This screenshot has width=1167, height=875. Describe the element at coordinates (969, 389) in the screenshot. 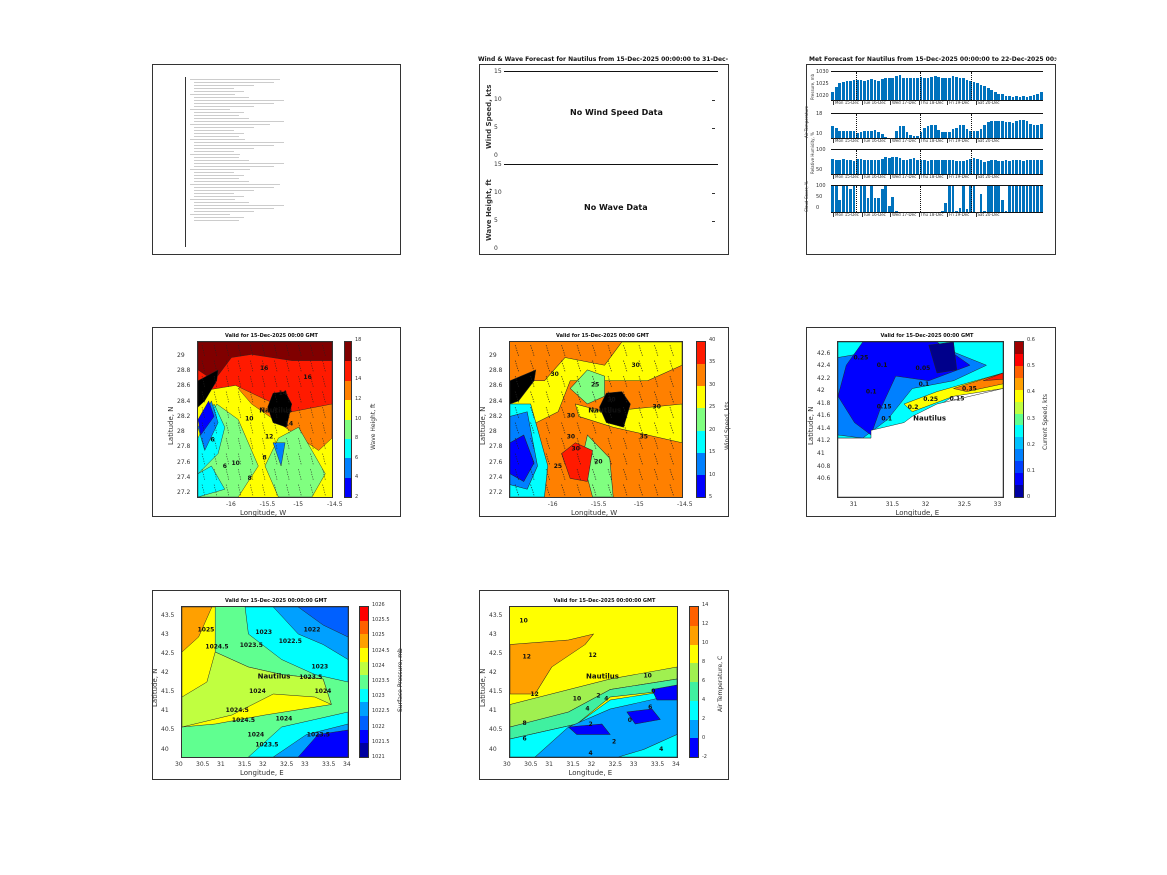

I see `contour-label: 0.35` at that location.